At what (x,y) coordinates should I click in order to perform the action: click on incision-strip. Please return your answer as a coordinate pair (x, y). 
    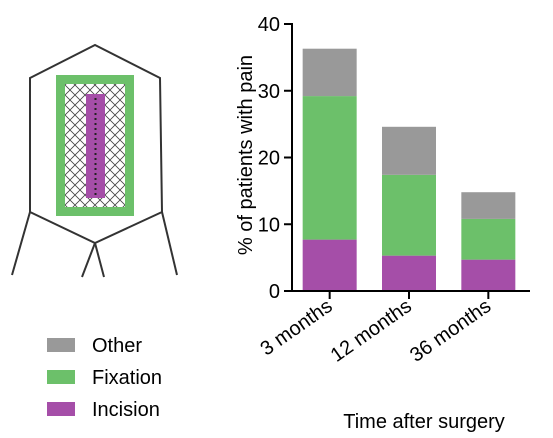
    Looking at the image, I should click on (95, 146).